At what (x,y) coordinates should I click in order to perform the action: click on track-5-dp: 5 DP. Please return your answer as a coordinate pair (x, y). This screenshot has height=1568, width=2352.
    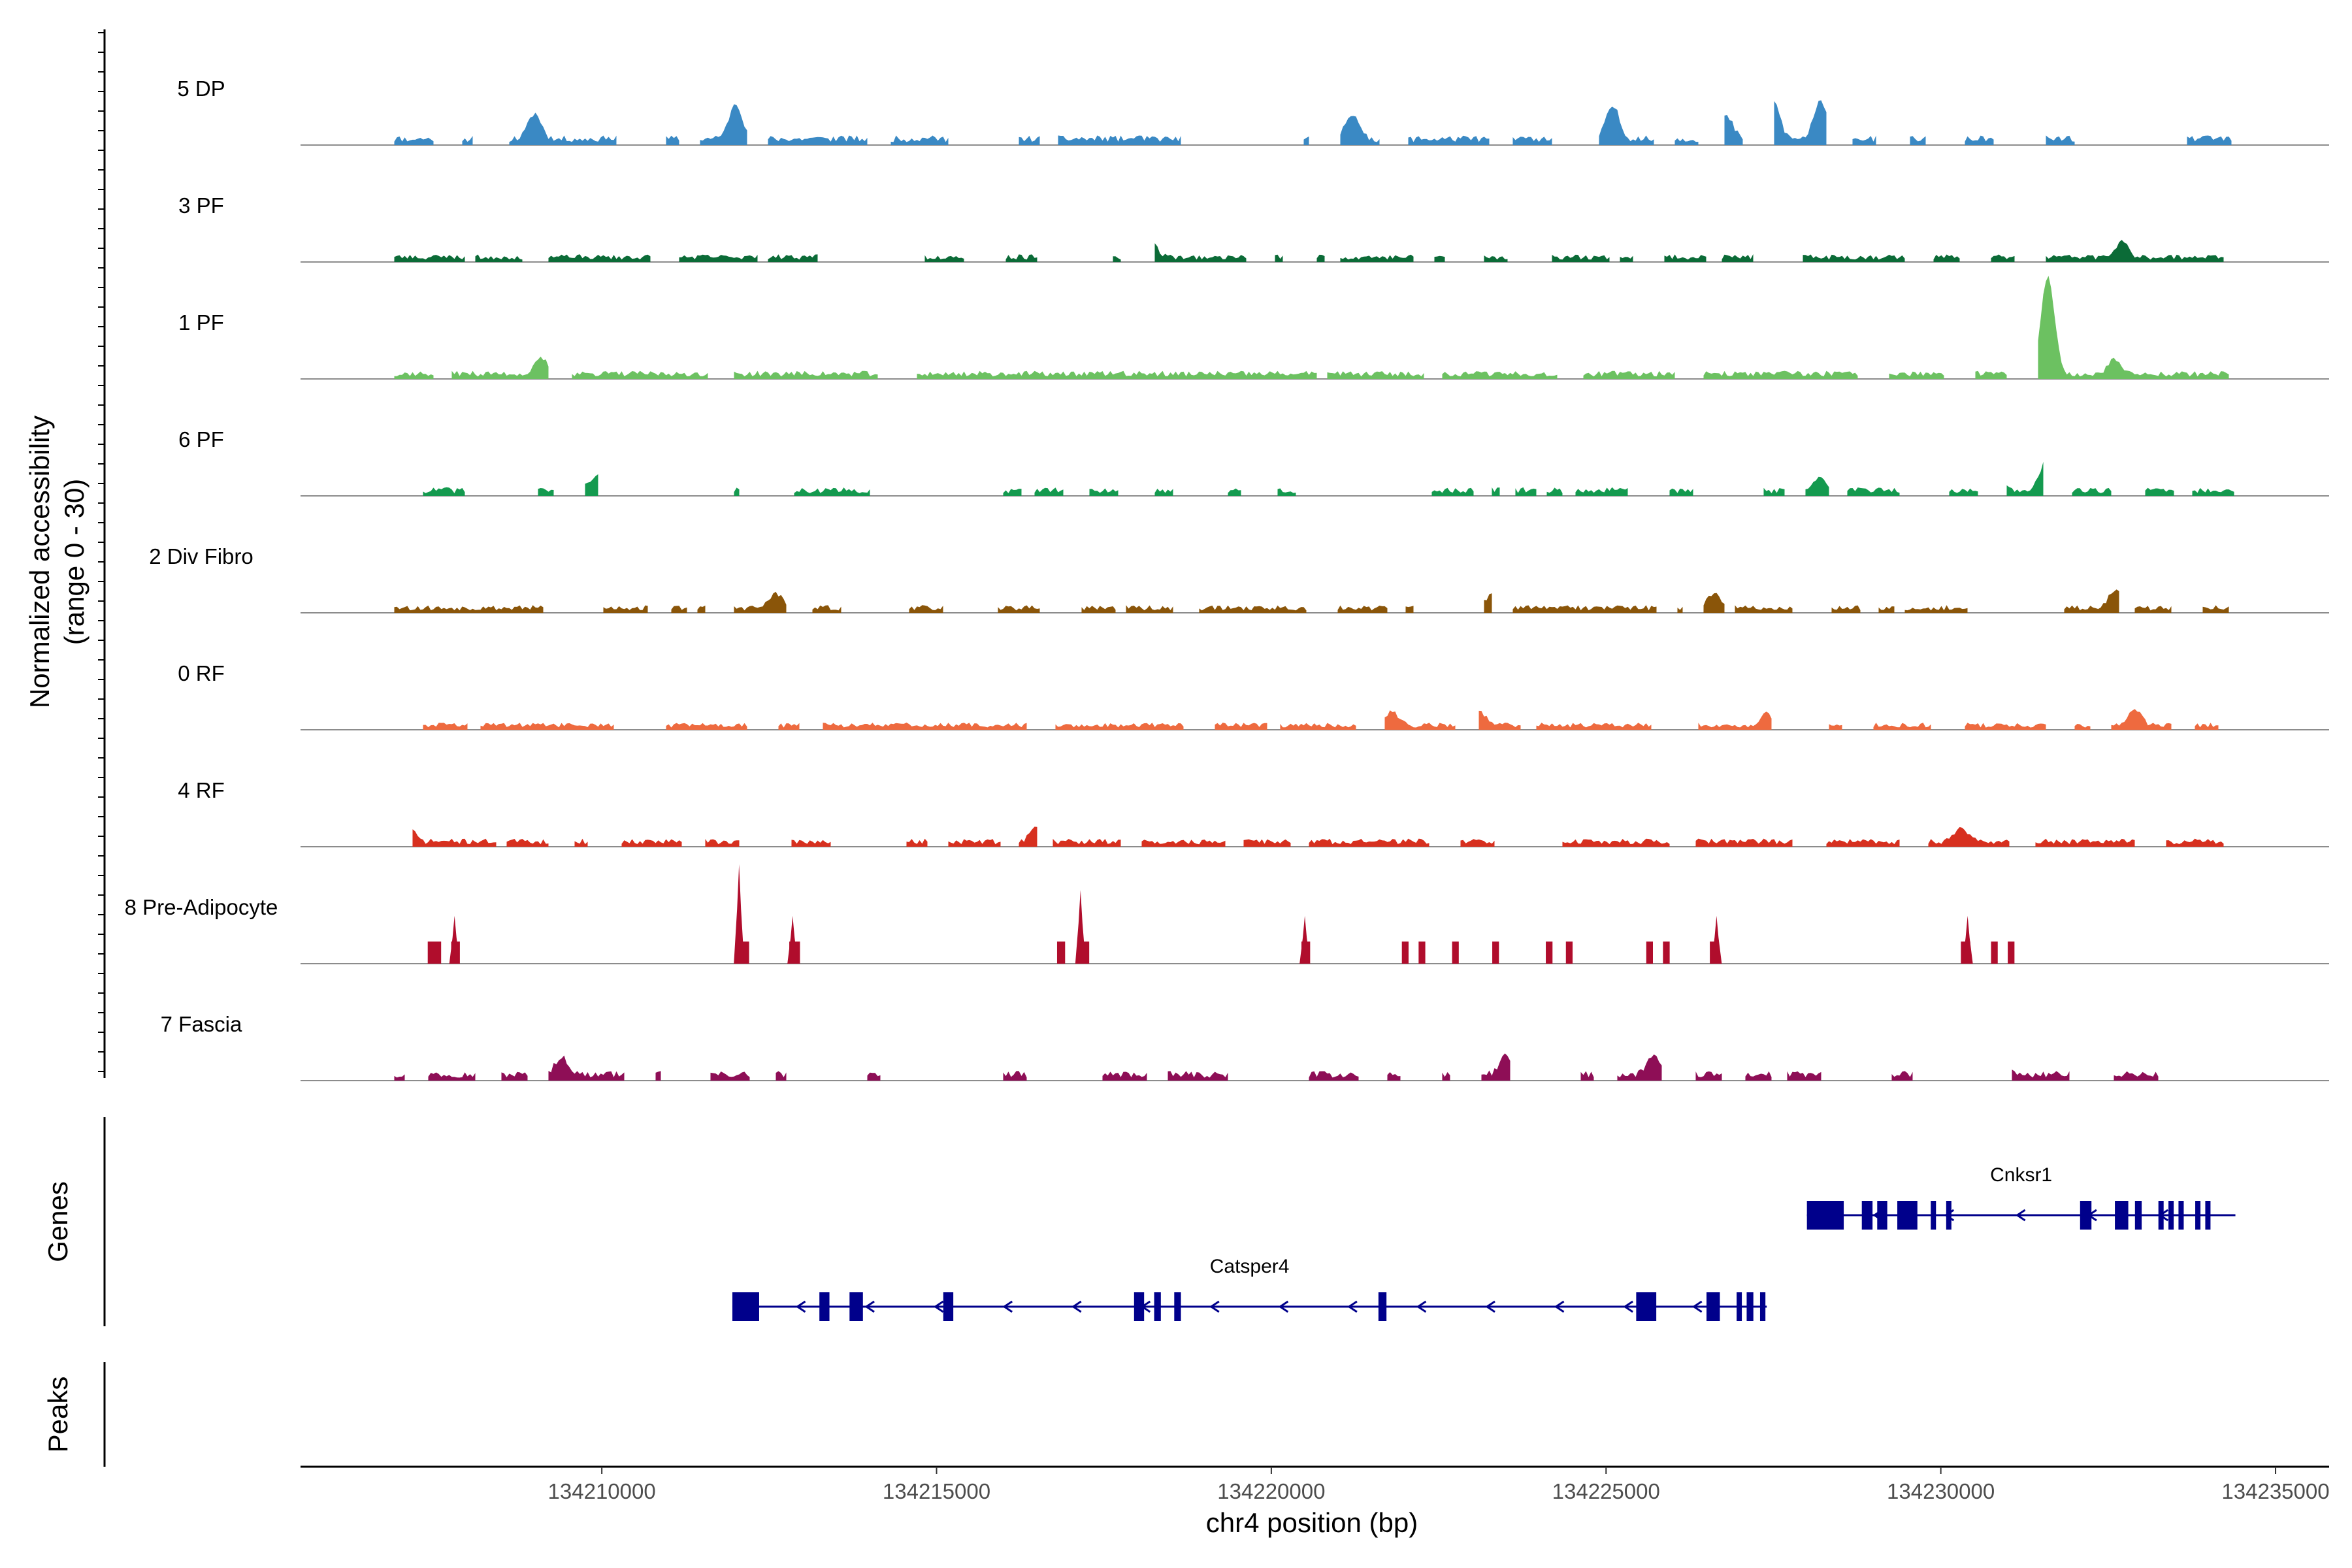
    Looking at the image, I should click on (1253, 111).